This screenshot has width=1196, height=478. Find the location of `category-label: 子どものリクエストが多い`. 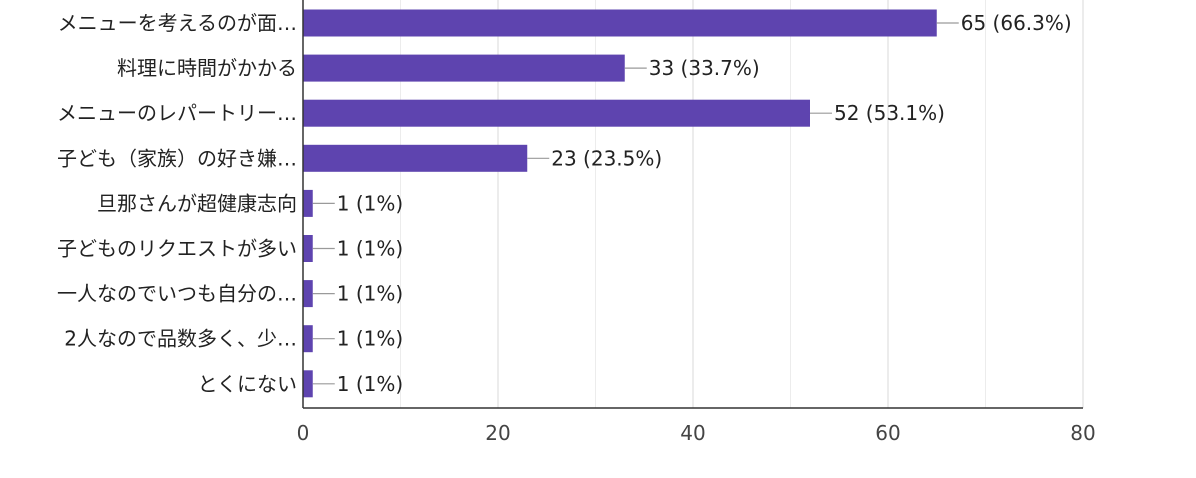

category-label: 子どものリクエストが多い is located at coordinates (177, 249).